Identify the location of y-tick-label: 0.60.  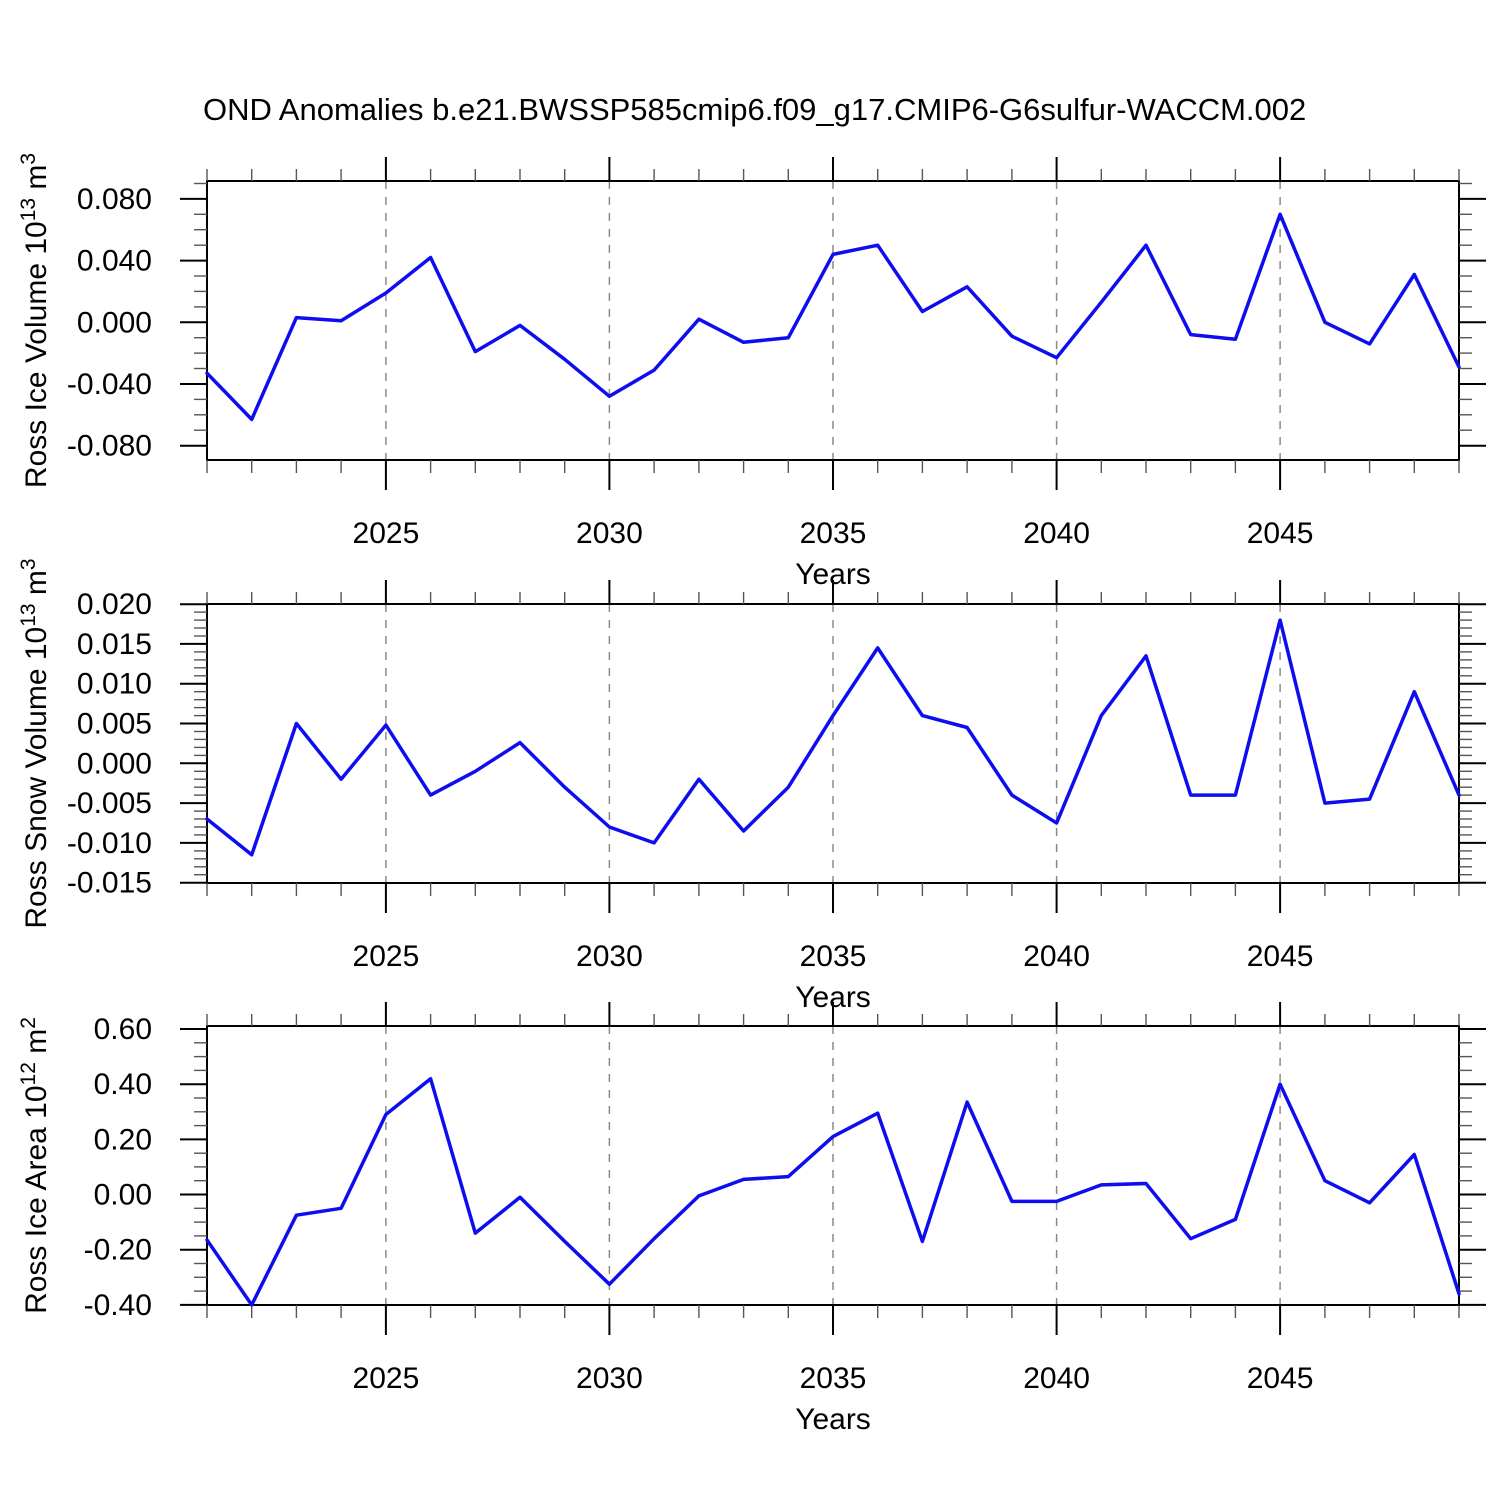
(123, 1029).